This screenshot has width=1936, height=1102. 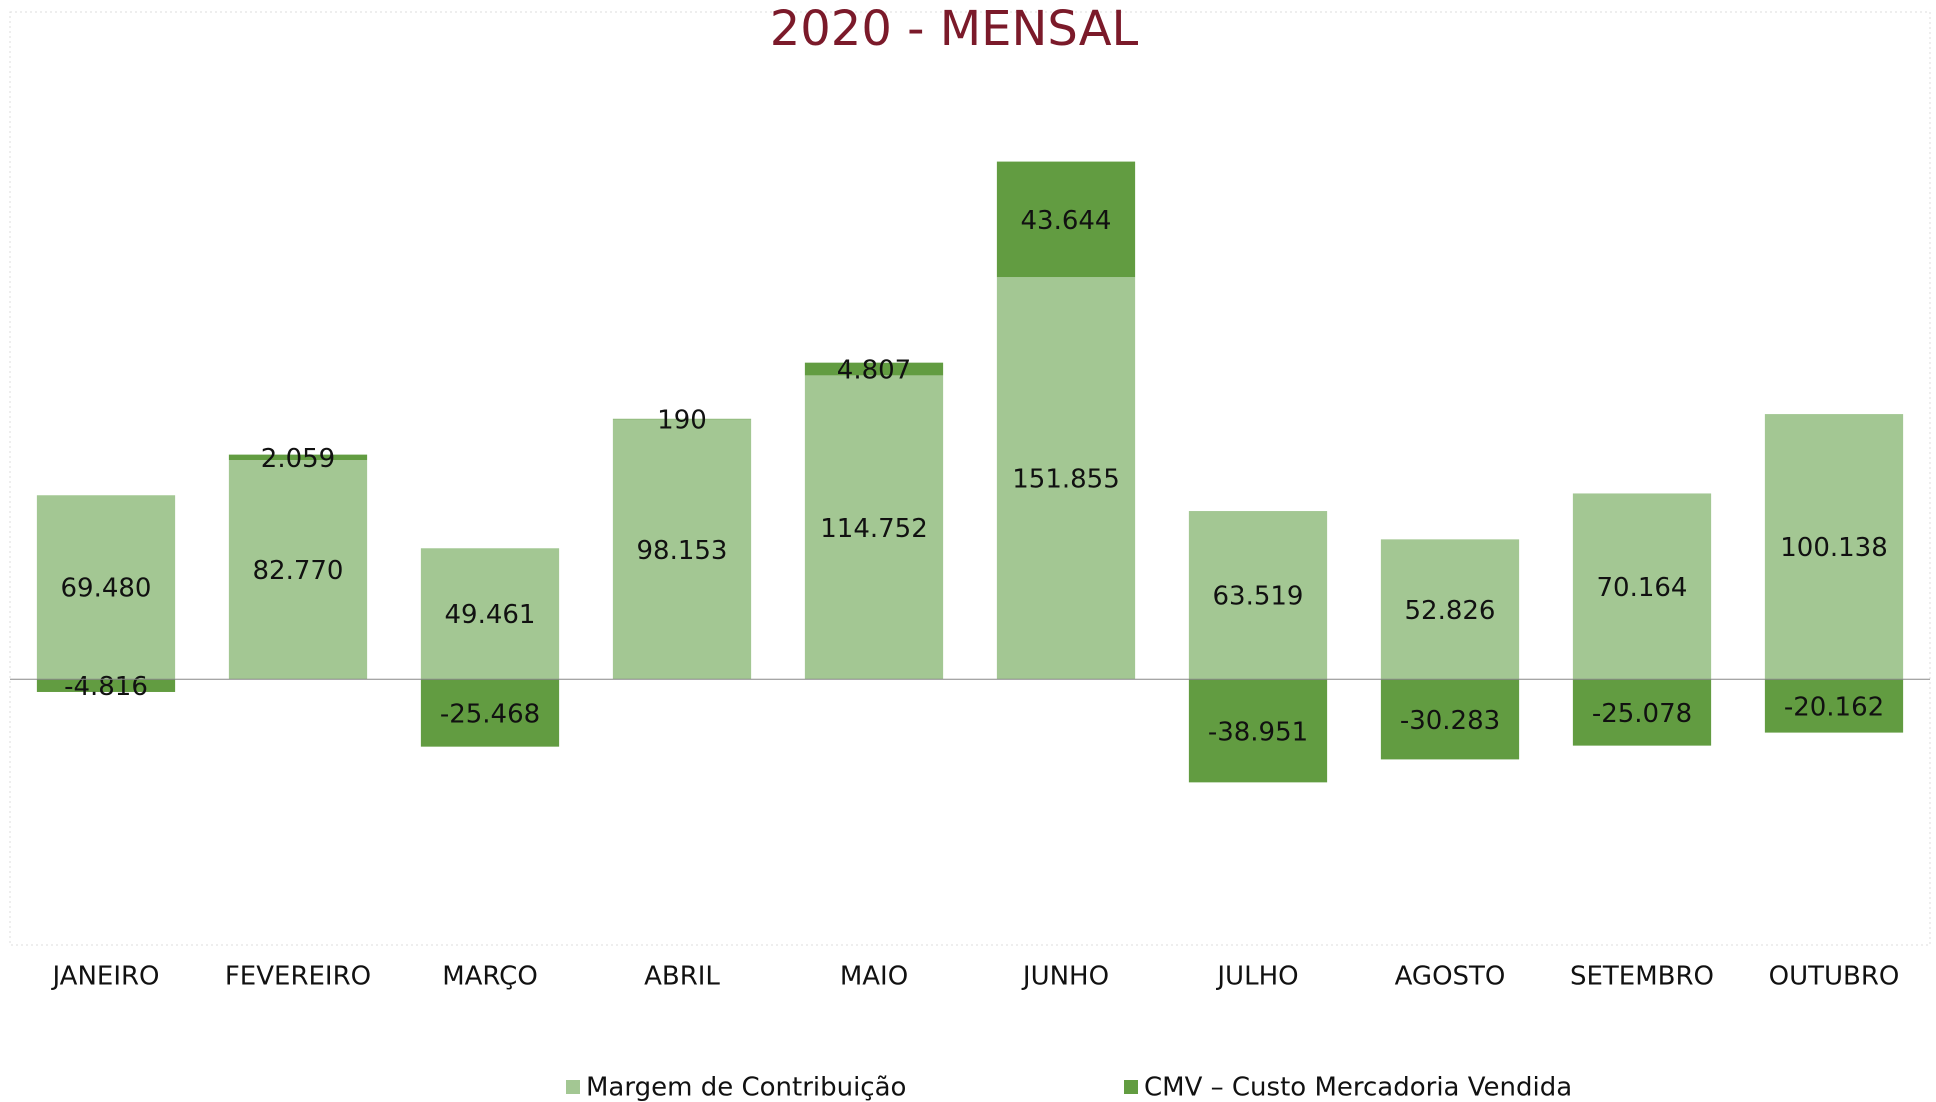 I want to click on legend-label: Margem de Contribuição, so click(x=746, y=1087).